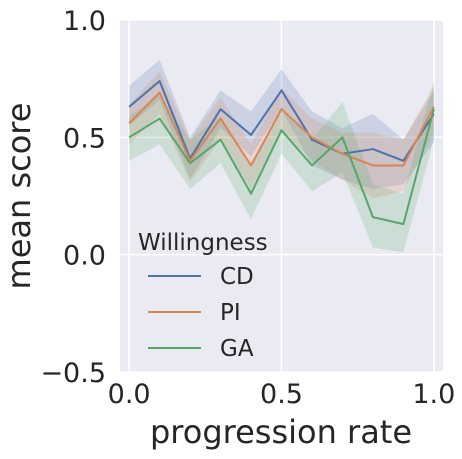 The width and height of the screenshot is (462, 459). What do you see at coordinates (281, 432) in the screenshot?
I see `x-axis-label: progression rate` at bounding box center [281, 432].